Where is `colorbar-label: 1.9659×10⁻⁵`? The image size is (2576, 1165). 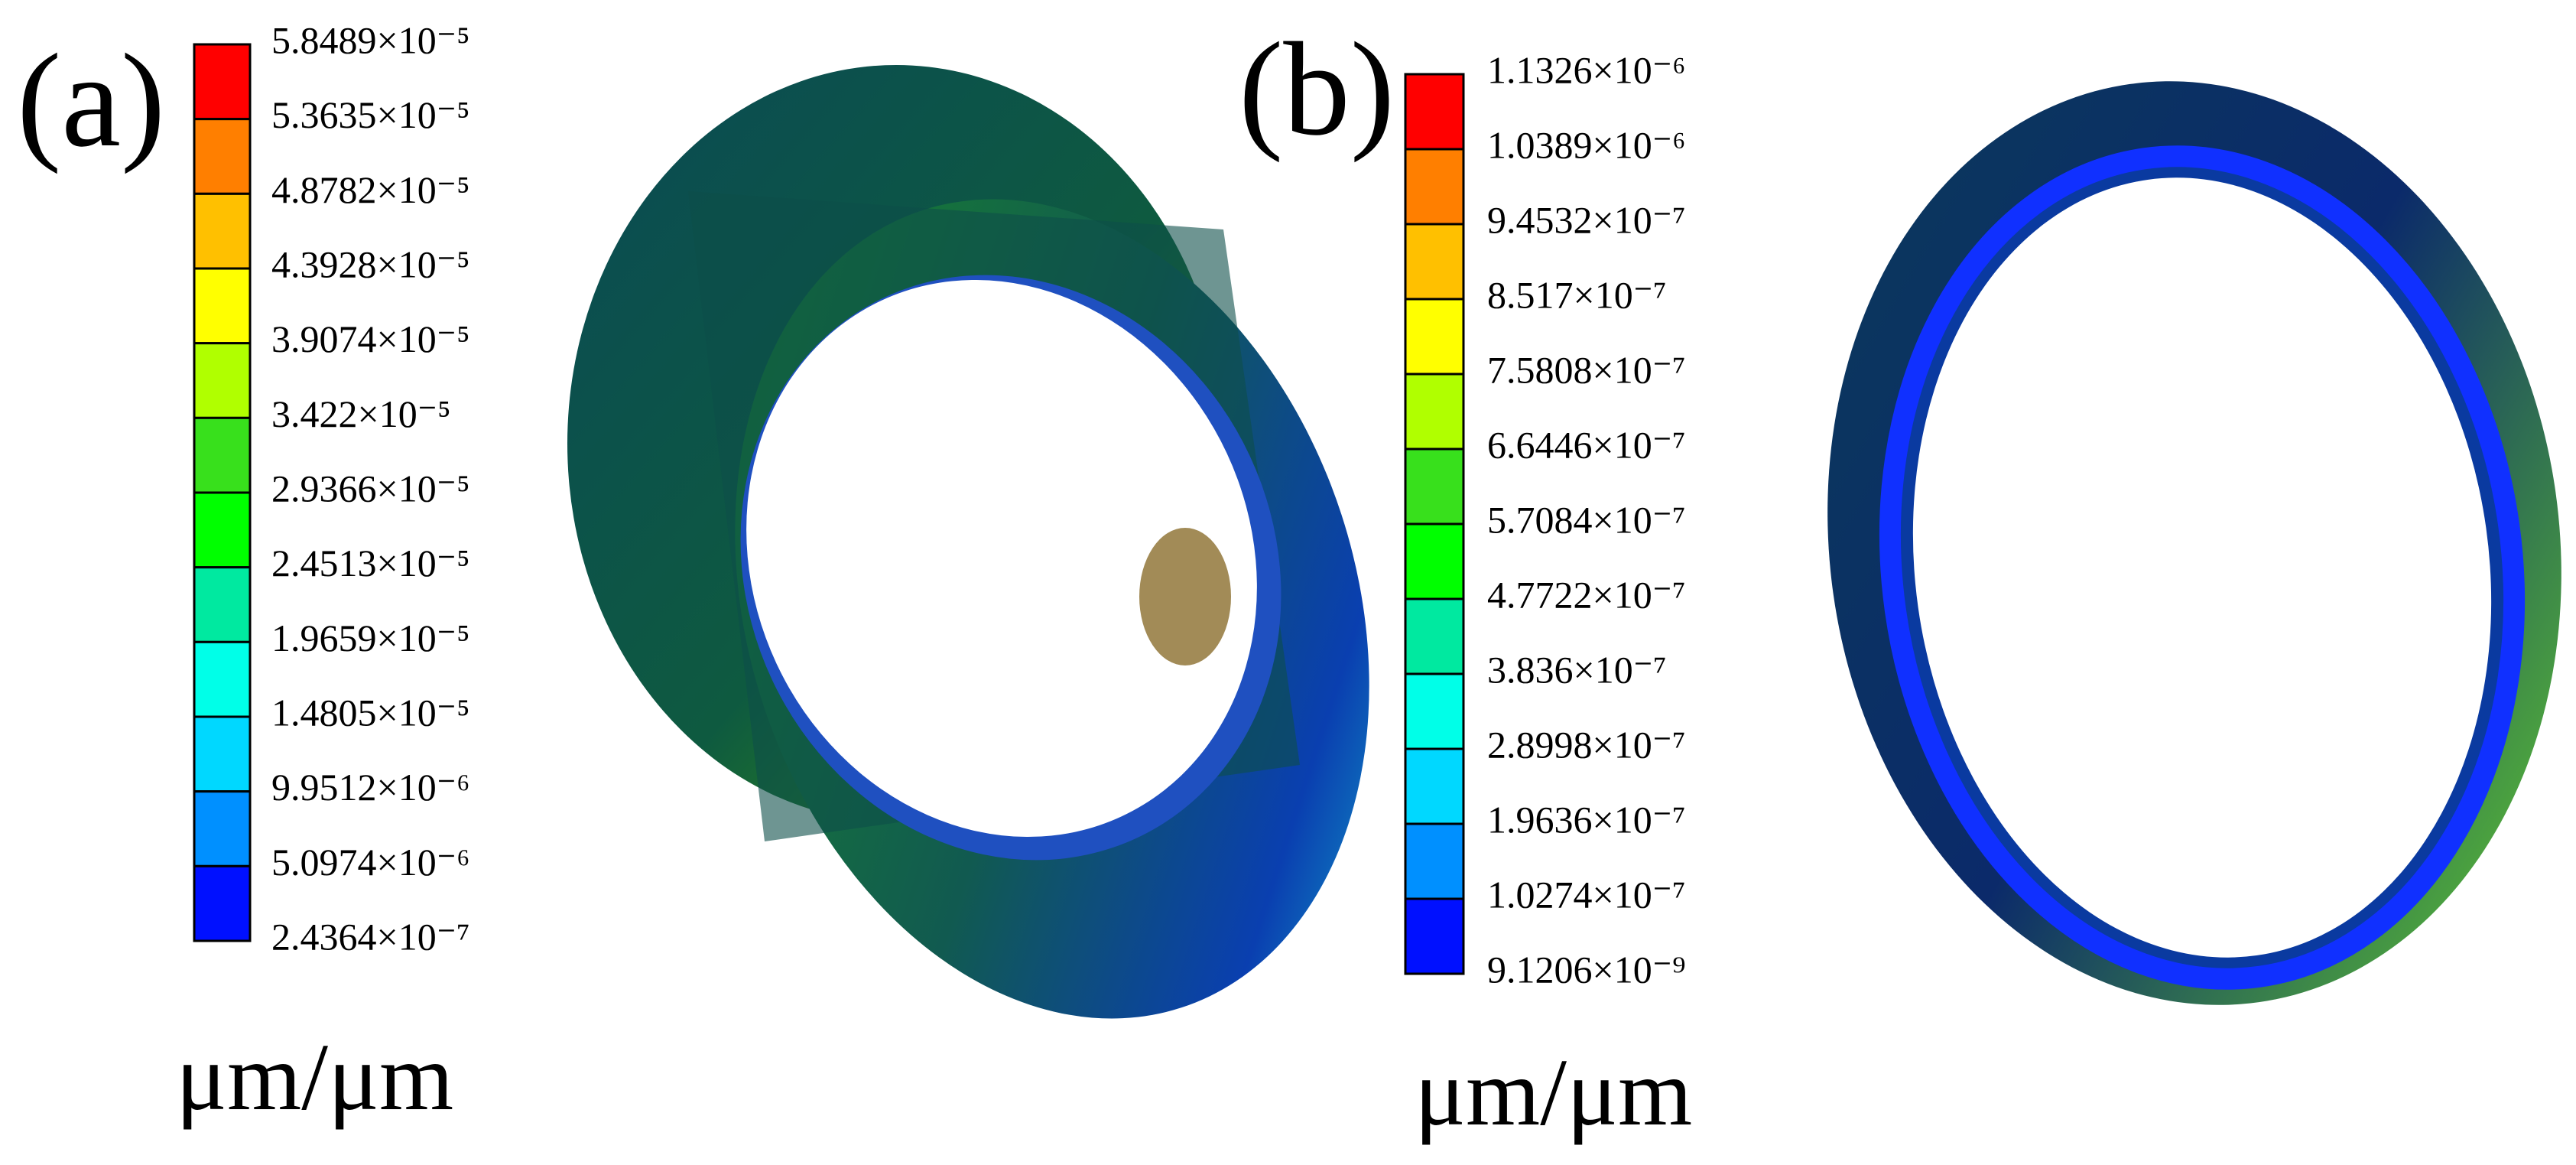 colorbar-label: 1.9659×10⁻⁵ is located at coordinates (371, 638).